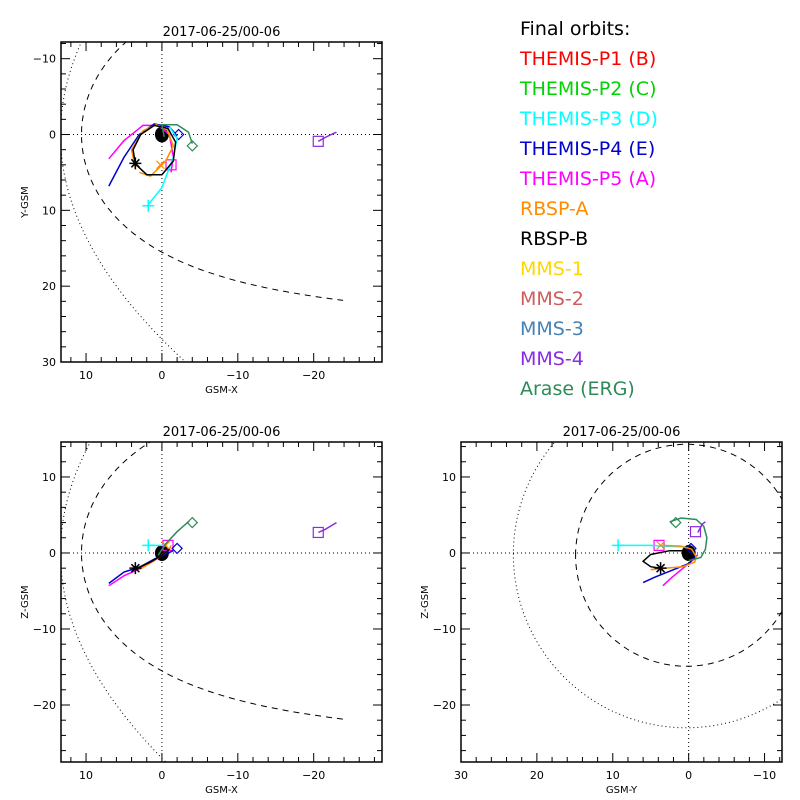  I want to click on x-tick-label: 30, so click(461, 775).